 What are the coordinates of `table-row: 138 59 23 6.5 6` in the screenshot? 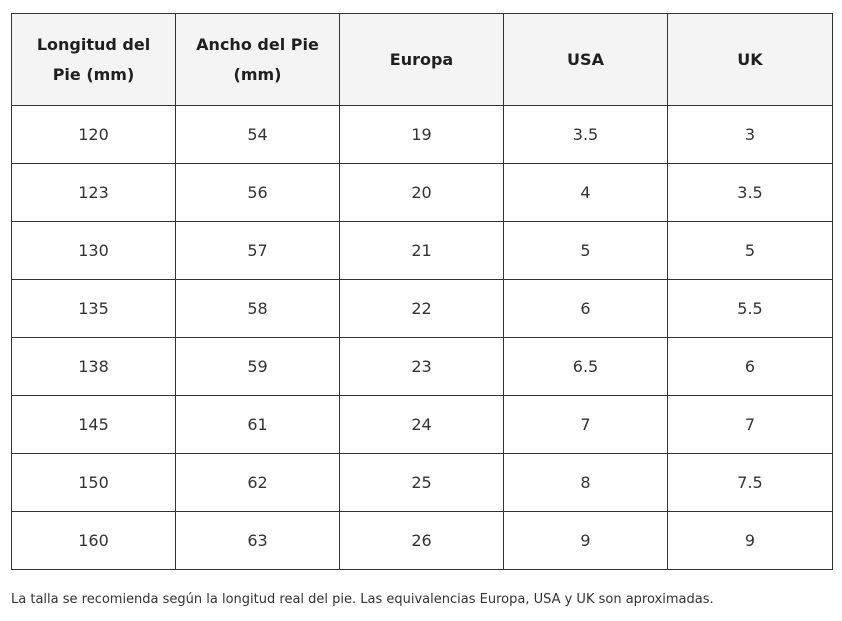 It's located at (422, 366).